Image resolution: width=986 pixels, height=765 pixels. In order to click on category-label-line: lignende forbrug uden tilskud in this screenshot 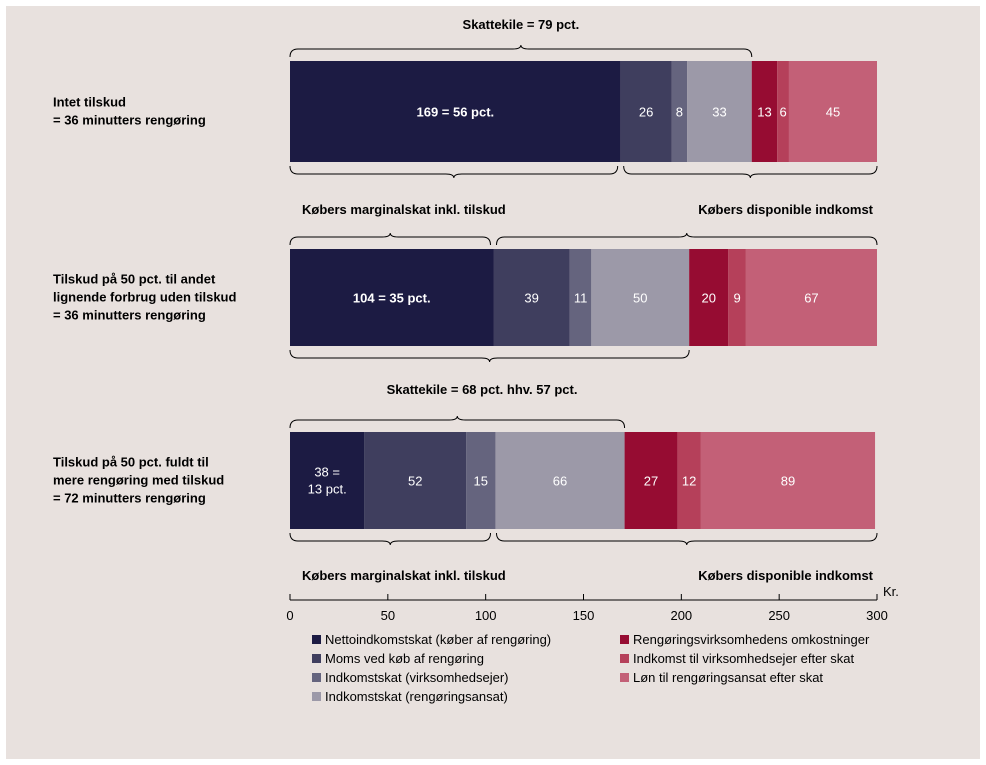, I will do `click(145, 297)`.